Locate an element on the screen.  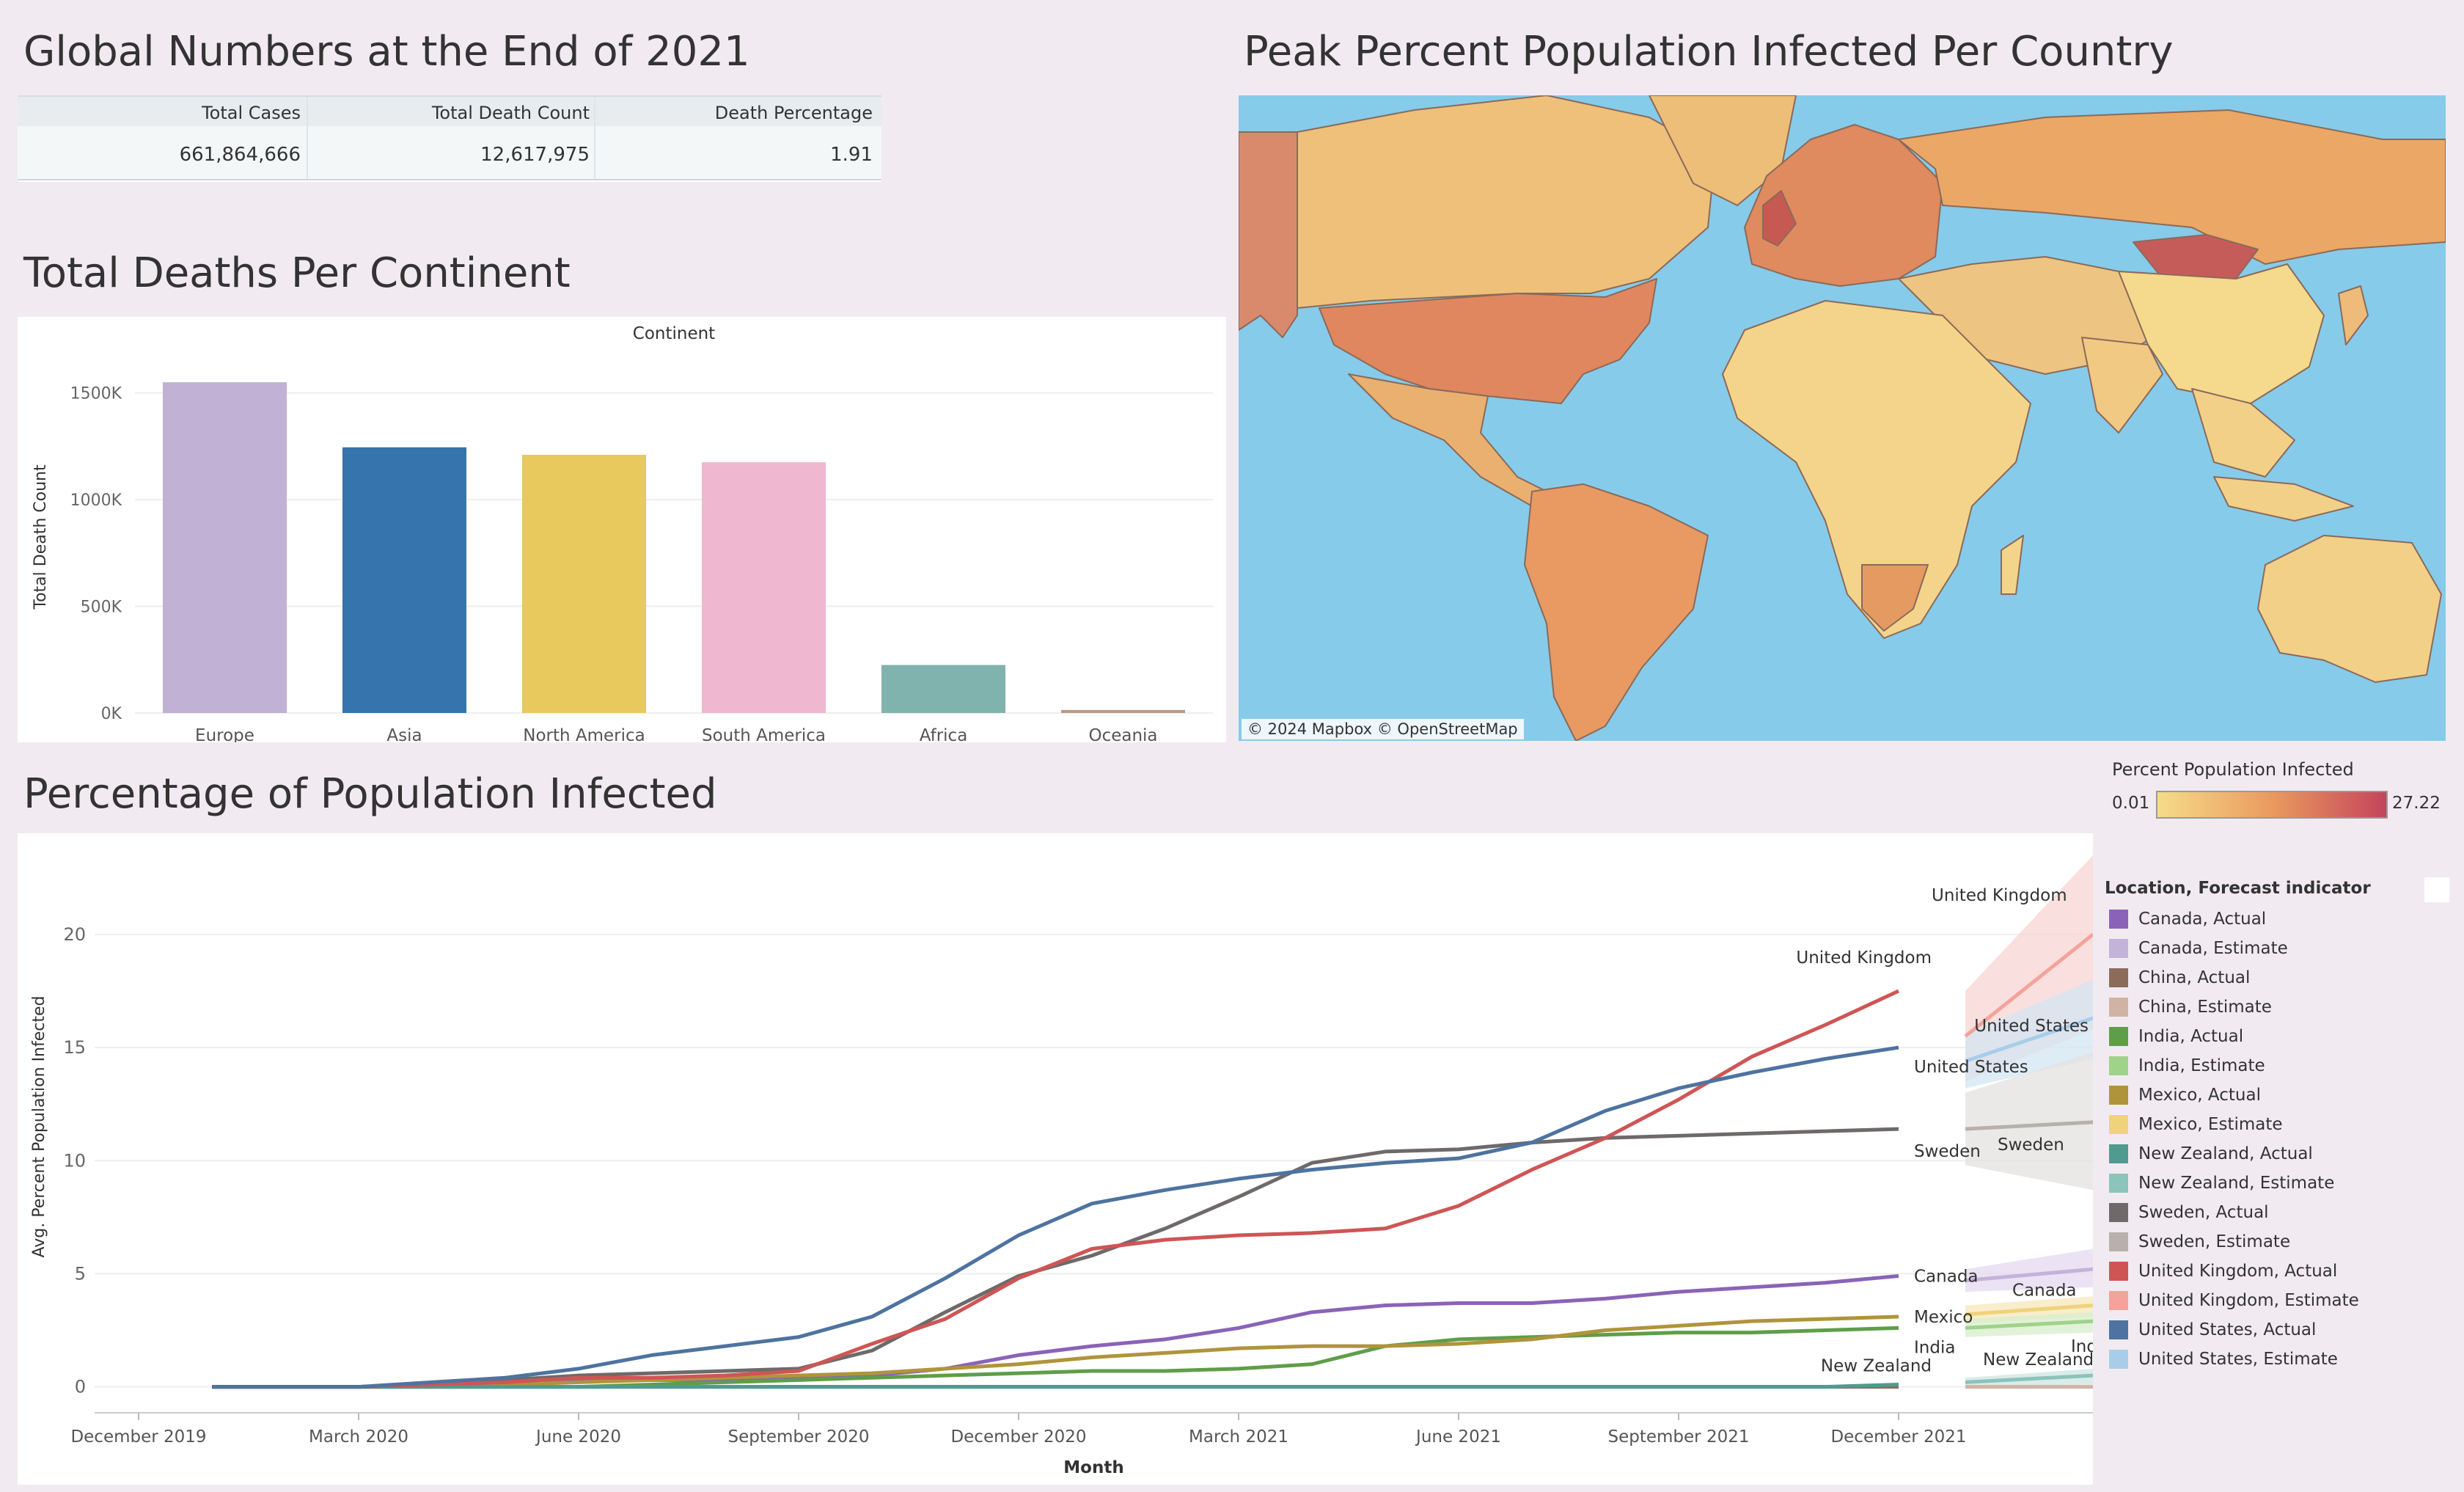
forecast-line-united-states is located at coordinates (2029, 1039).